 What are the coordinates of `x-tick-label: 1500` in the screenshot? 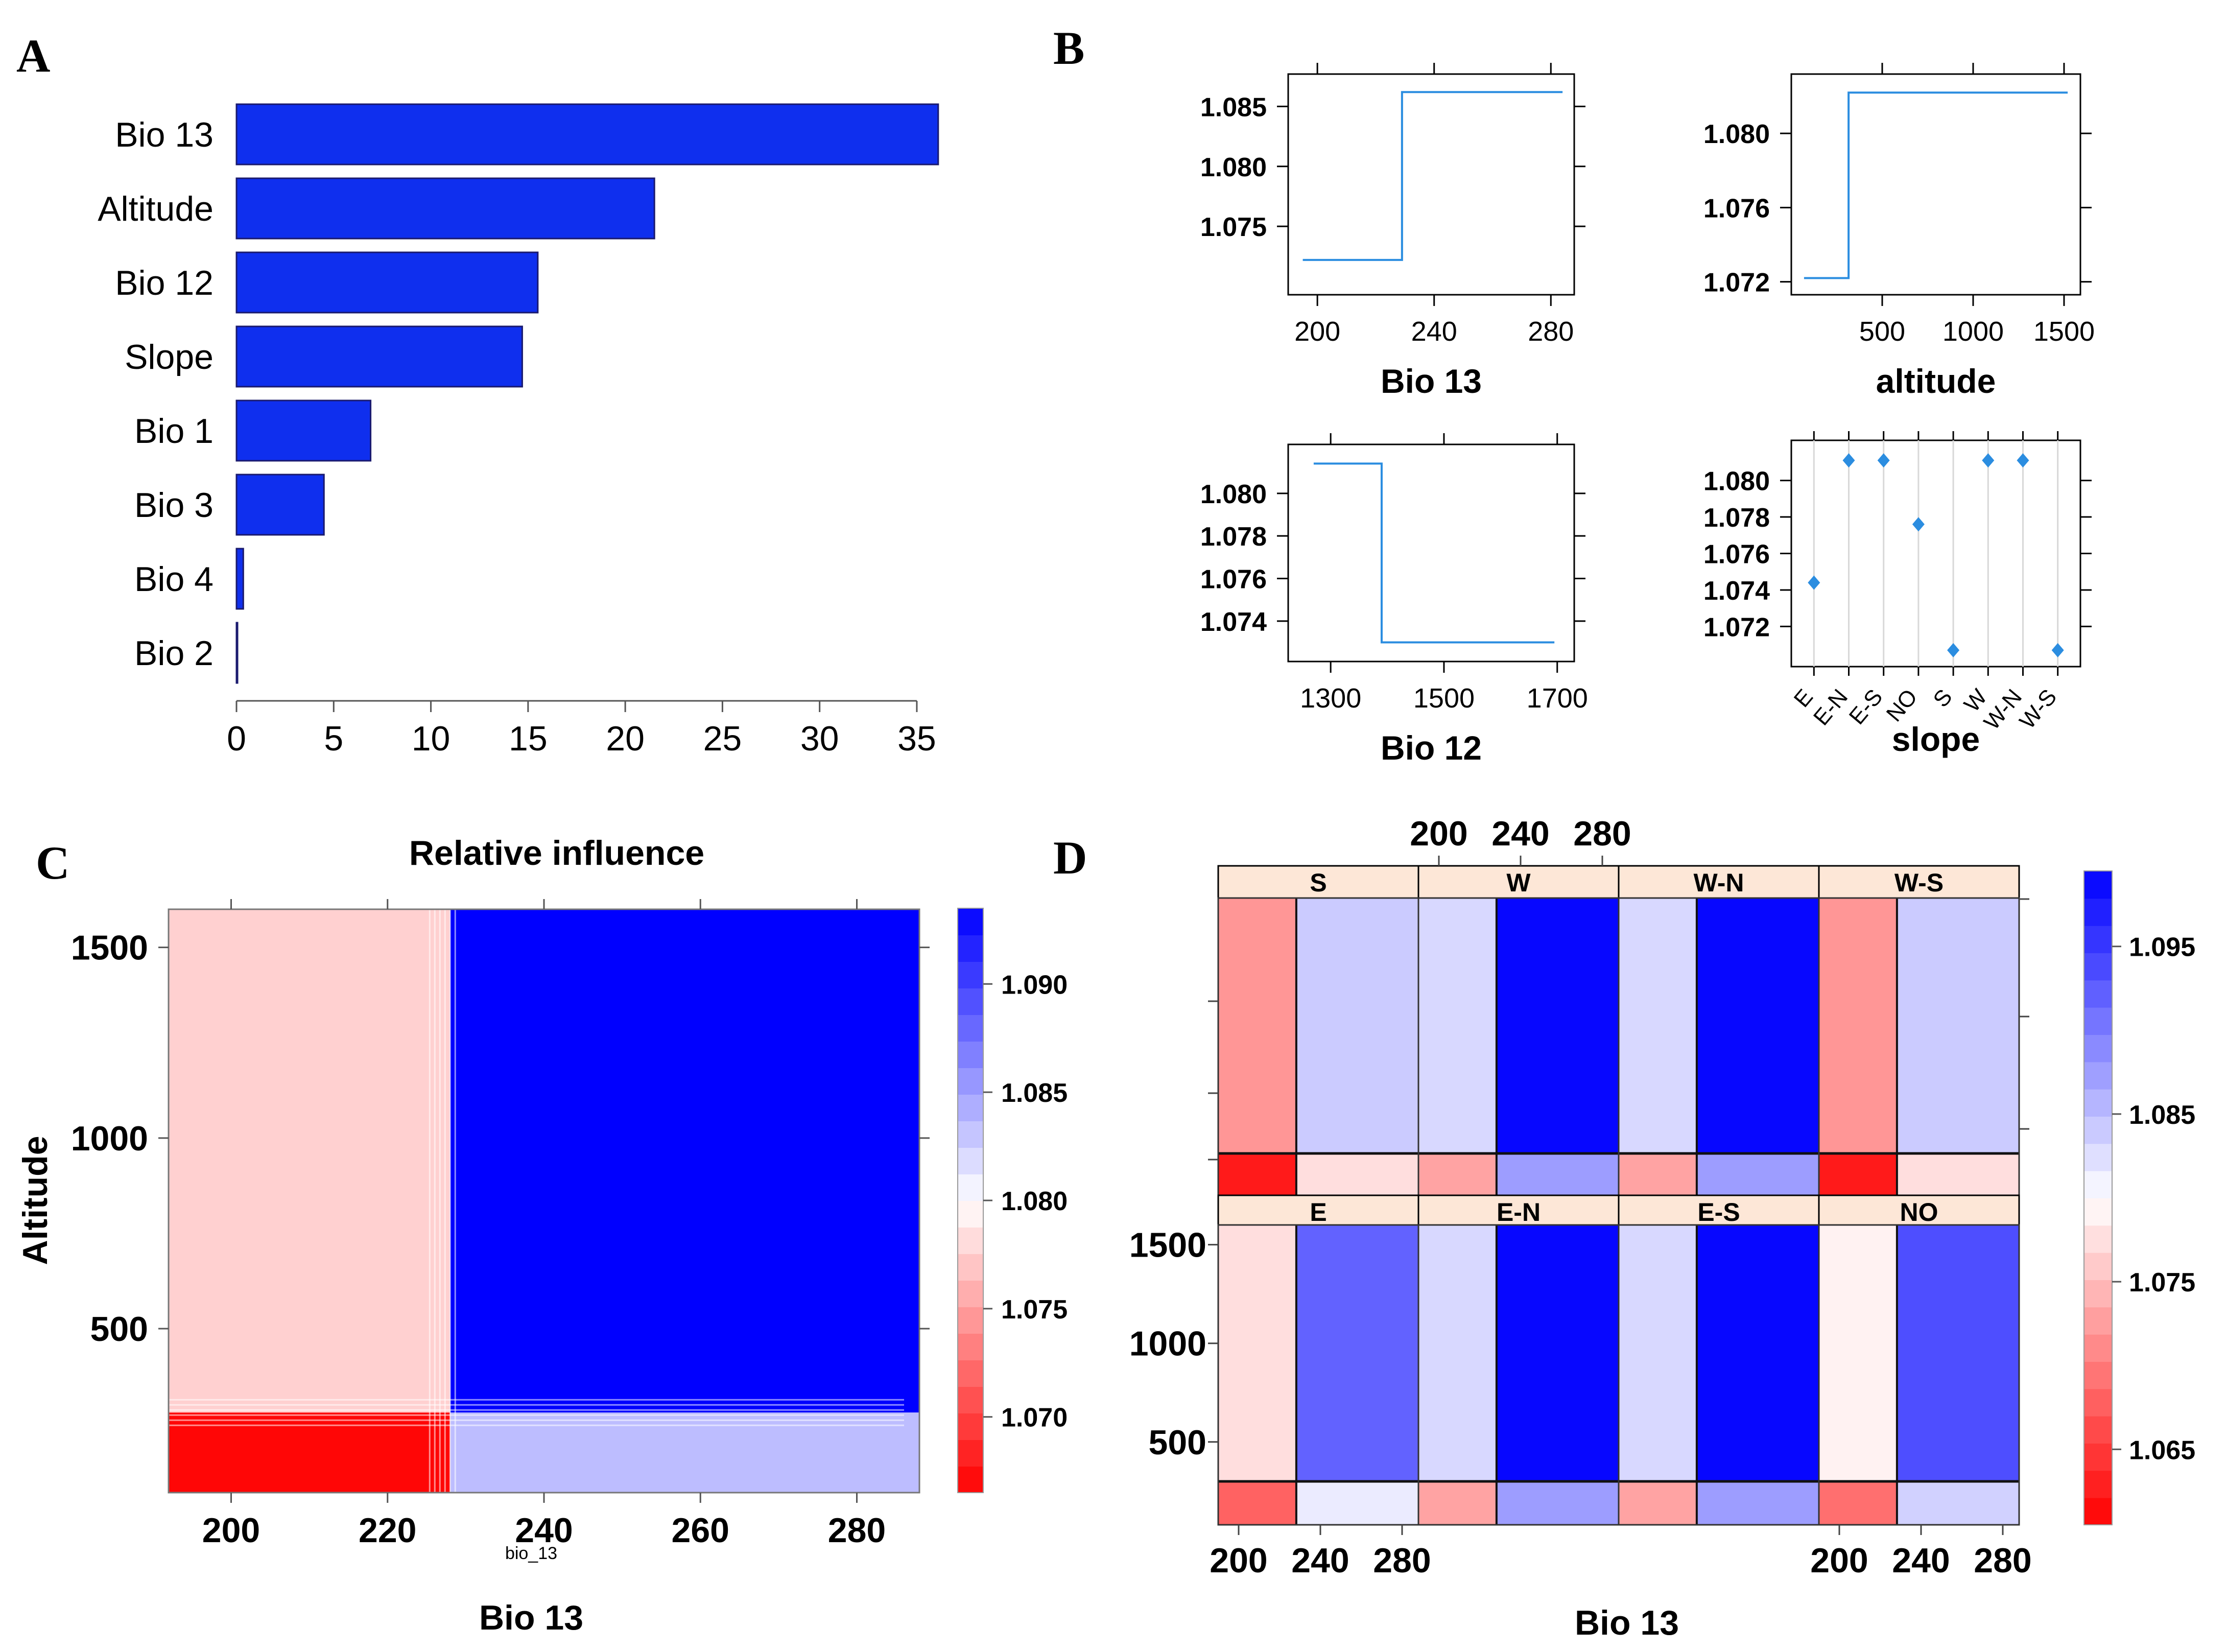 It's located at (1444, 698).